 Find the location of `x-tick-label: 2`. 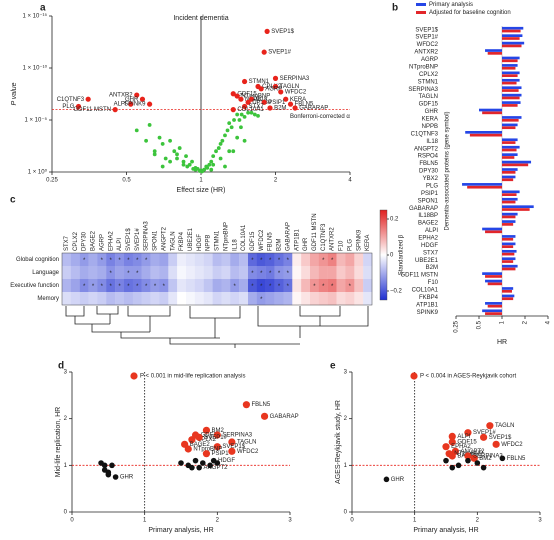

x-tick-label: 2 is located at coordinates (526, 322).